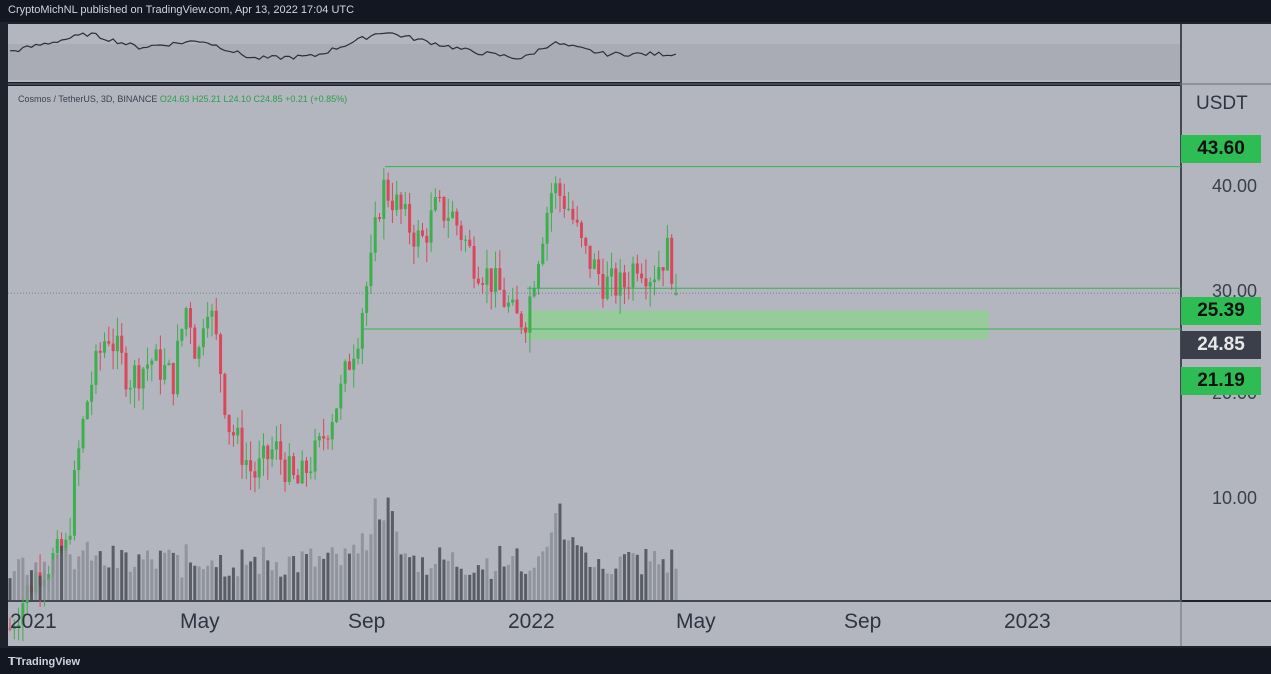 This screenshot has width=1271, height=674. Describe the element at coordinates (174, 99) in the screenshot. I see `legend-open: O24.63` at that location.